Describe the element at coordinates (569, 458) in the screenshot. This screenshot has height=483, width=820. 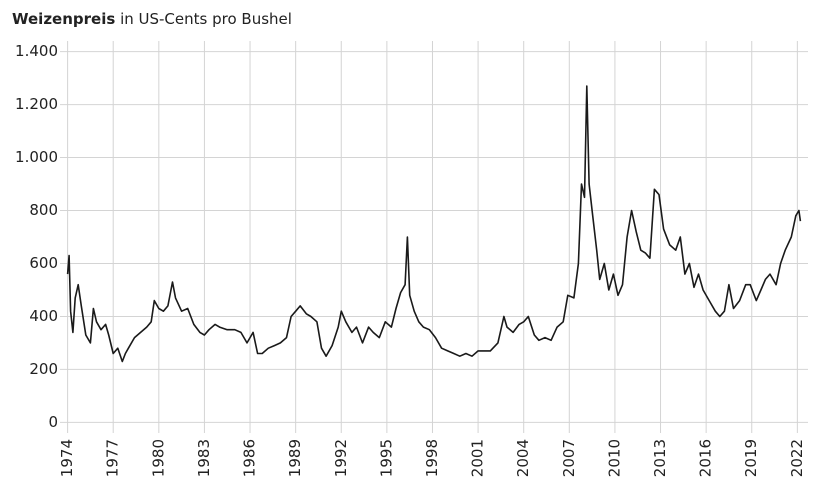
I see `x-tick-label: 2007` at that location.